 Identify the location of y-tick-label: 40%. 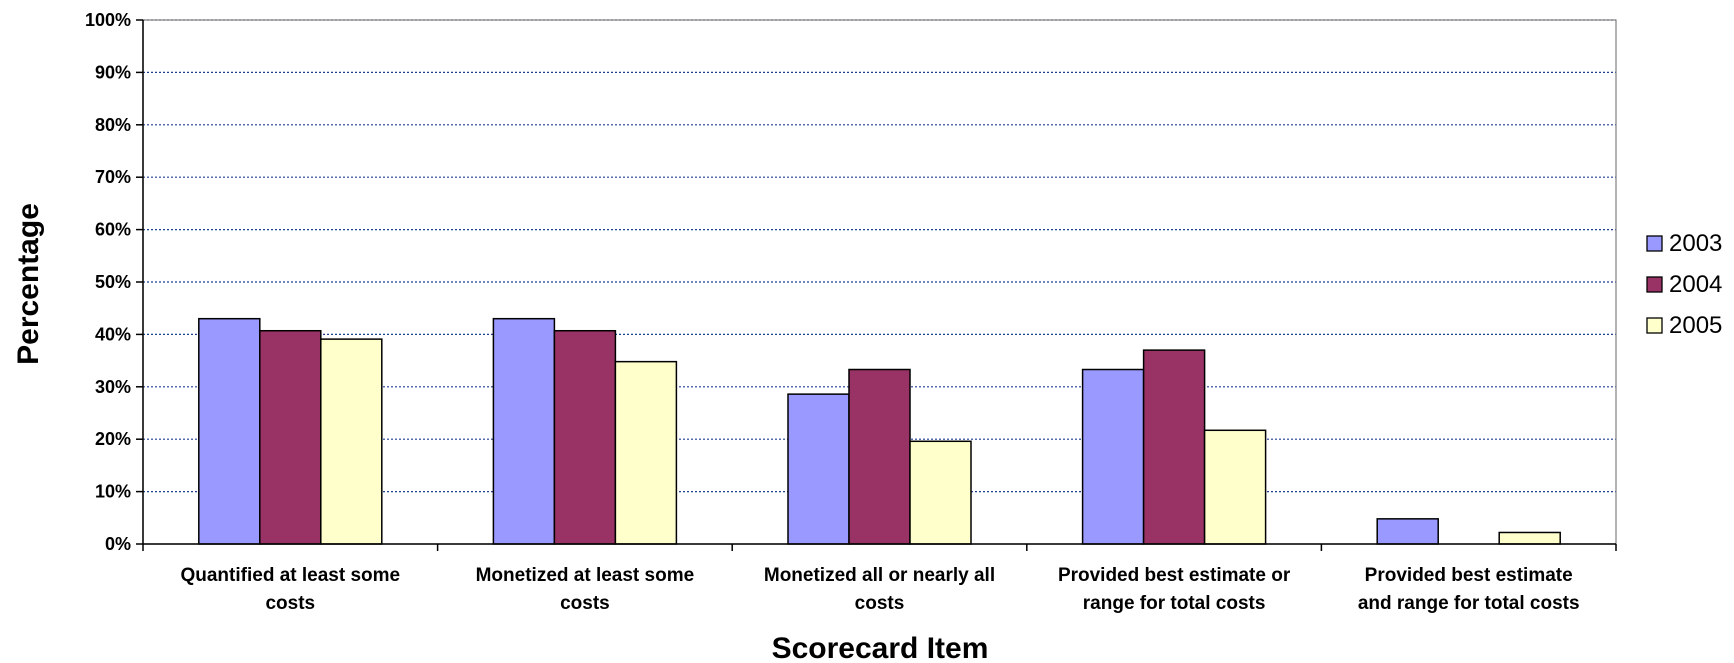
(113, 334).